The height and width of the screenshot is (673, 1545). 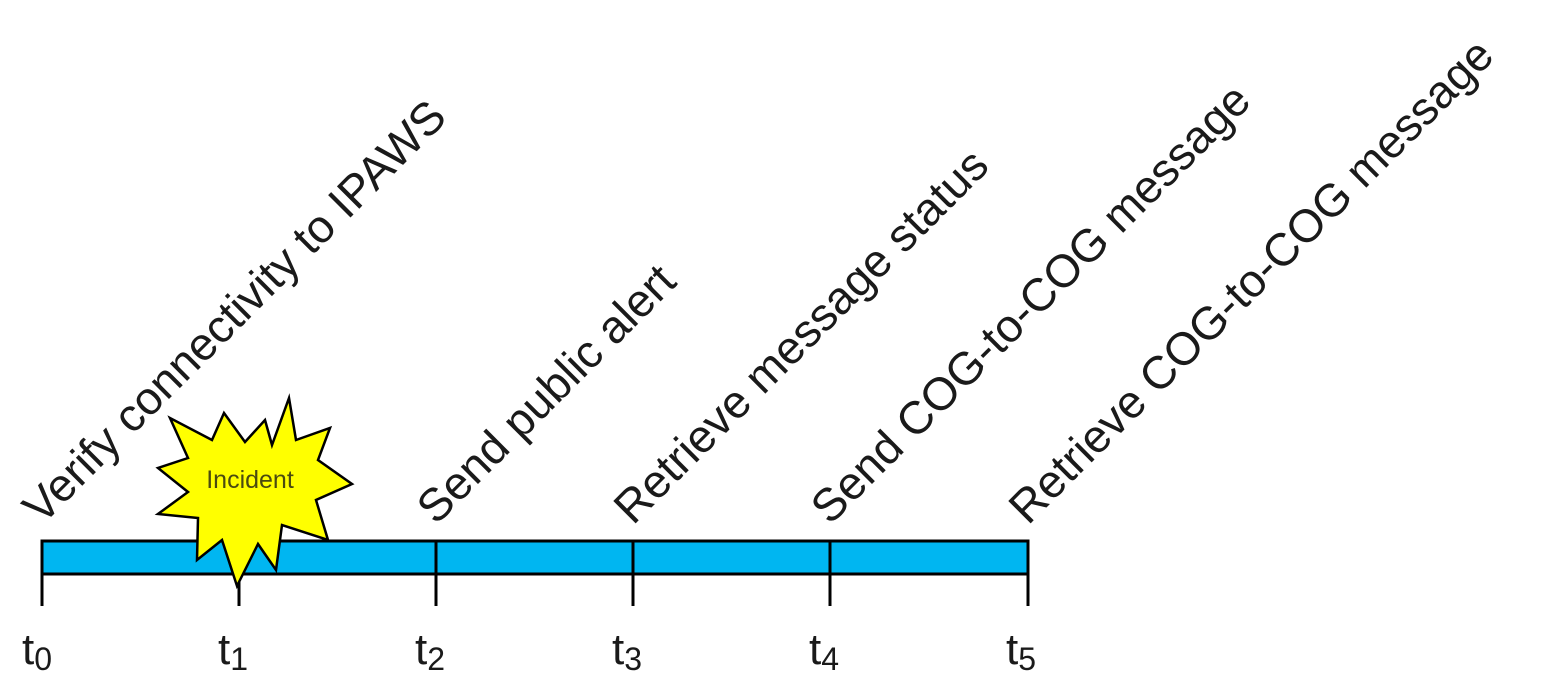 What do you see at coordinates (824, 649) in the screenshot?
I see `tick-label-t4: t4` at bounding box center [824, 649].